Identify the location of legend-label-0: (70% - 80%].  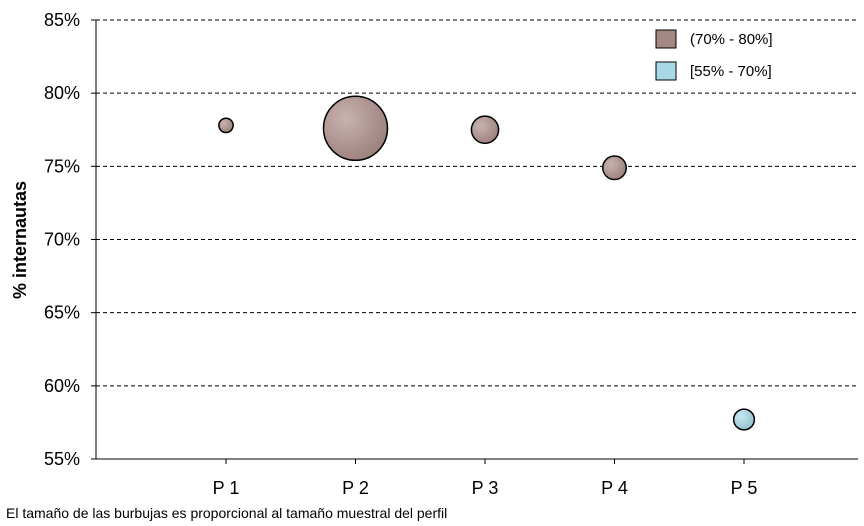
(731, 39).